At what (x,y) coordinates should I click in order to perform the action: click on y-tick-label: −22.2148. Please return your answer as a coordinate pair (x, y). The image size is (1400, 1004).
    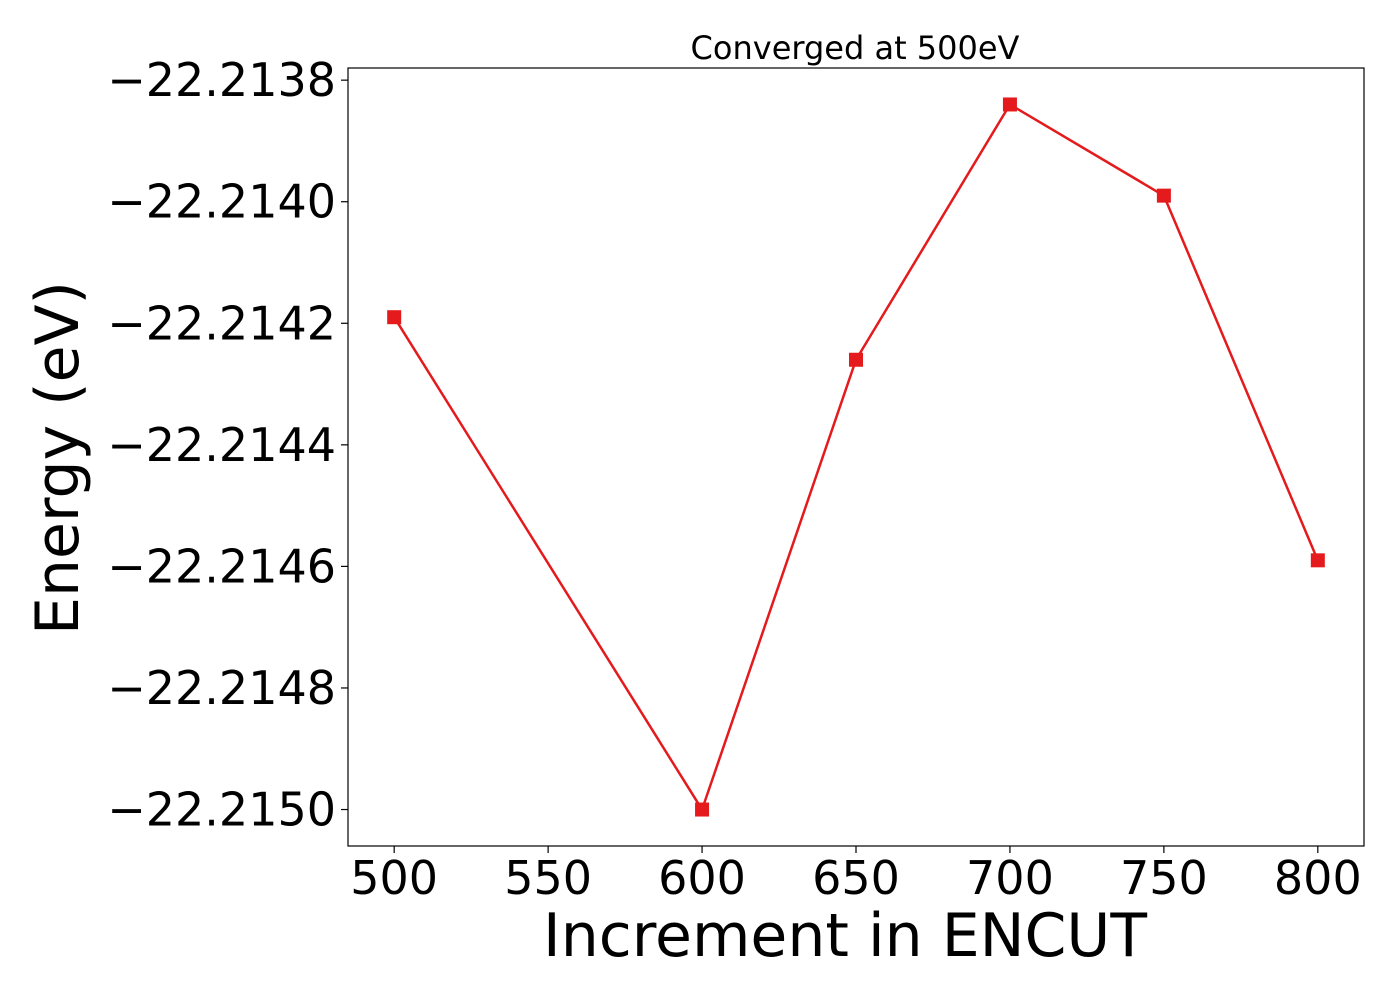
    Looking at the image, I should click on (221, 688).